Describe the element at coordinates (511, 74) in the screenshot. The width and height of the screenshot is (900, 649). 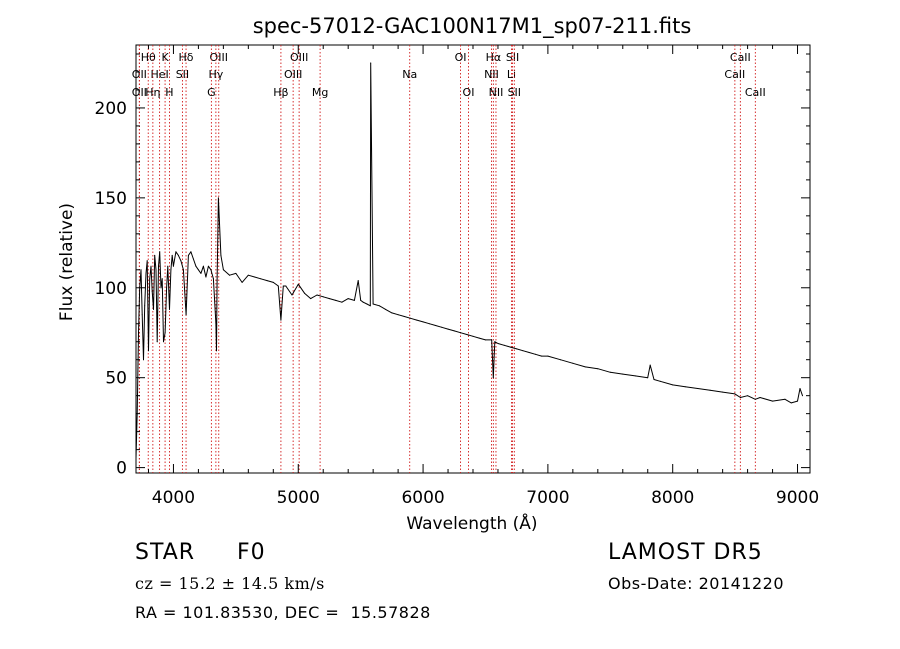
I see `line-marker-label-22: Li` at that location.